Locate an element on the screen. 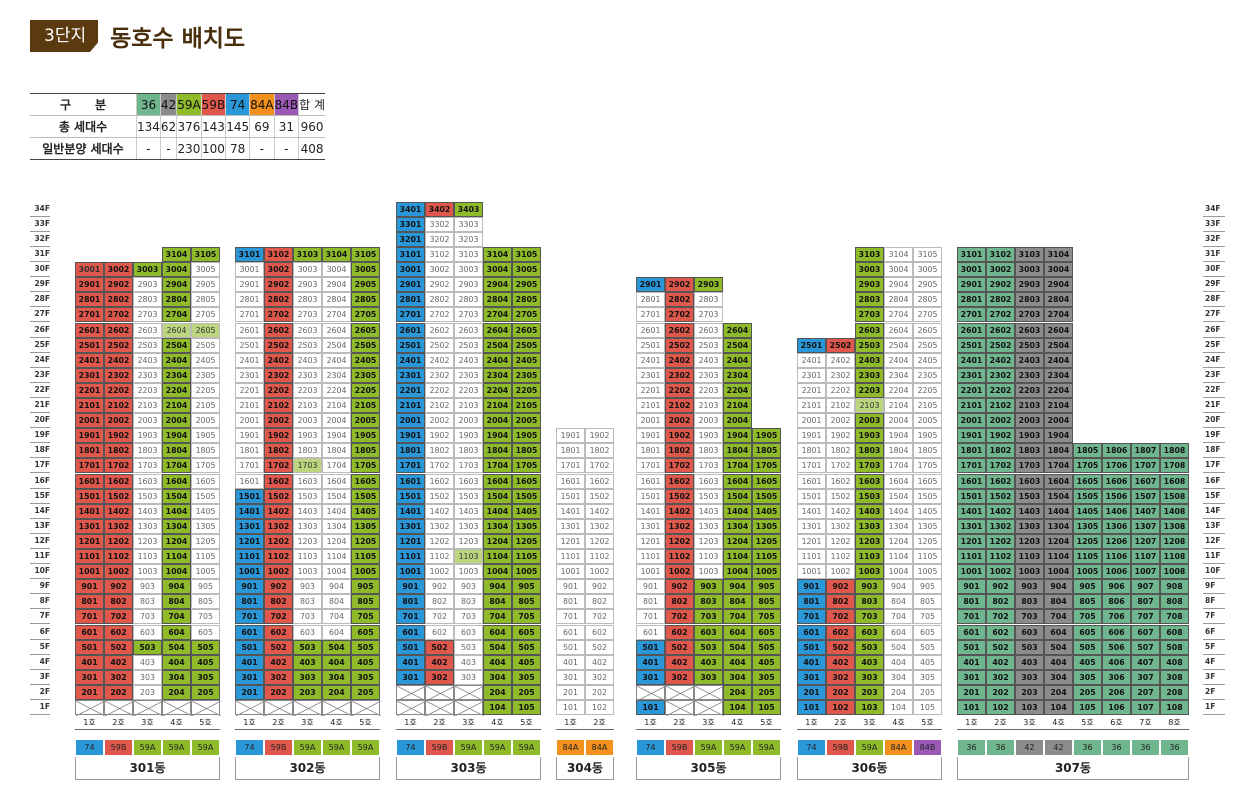  unit-cell: 1303 is located at coordinates (147, 526).